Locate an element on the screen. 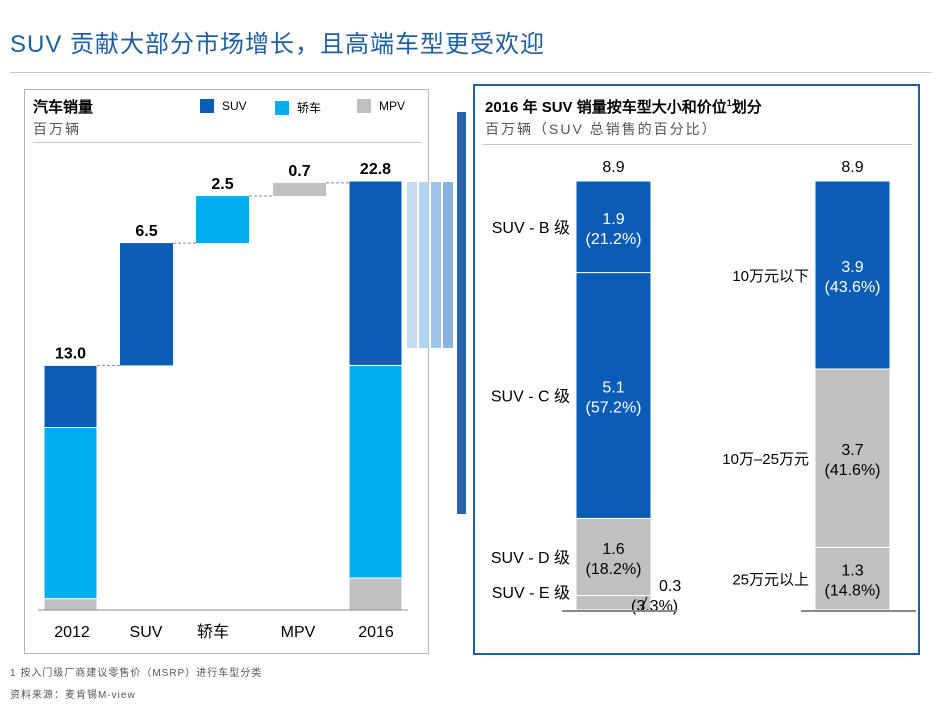 The image size is (941, 706). stack-1-category-2: 10万元以下 is located at coordinates (770, 276).